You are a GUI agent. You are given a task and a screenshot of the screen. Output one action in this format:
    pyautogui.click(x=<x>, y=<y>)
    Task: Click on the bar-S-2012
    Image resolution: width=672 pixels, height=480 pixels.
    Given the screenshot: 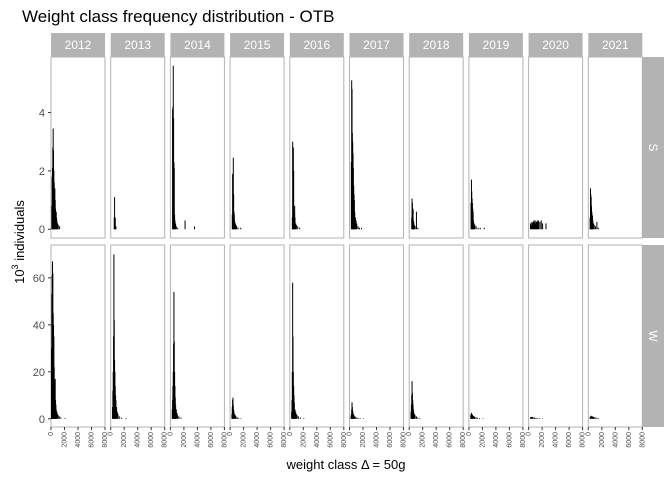 What is the action you would take?
    pyautogui.click(x=57, y=225)
    